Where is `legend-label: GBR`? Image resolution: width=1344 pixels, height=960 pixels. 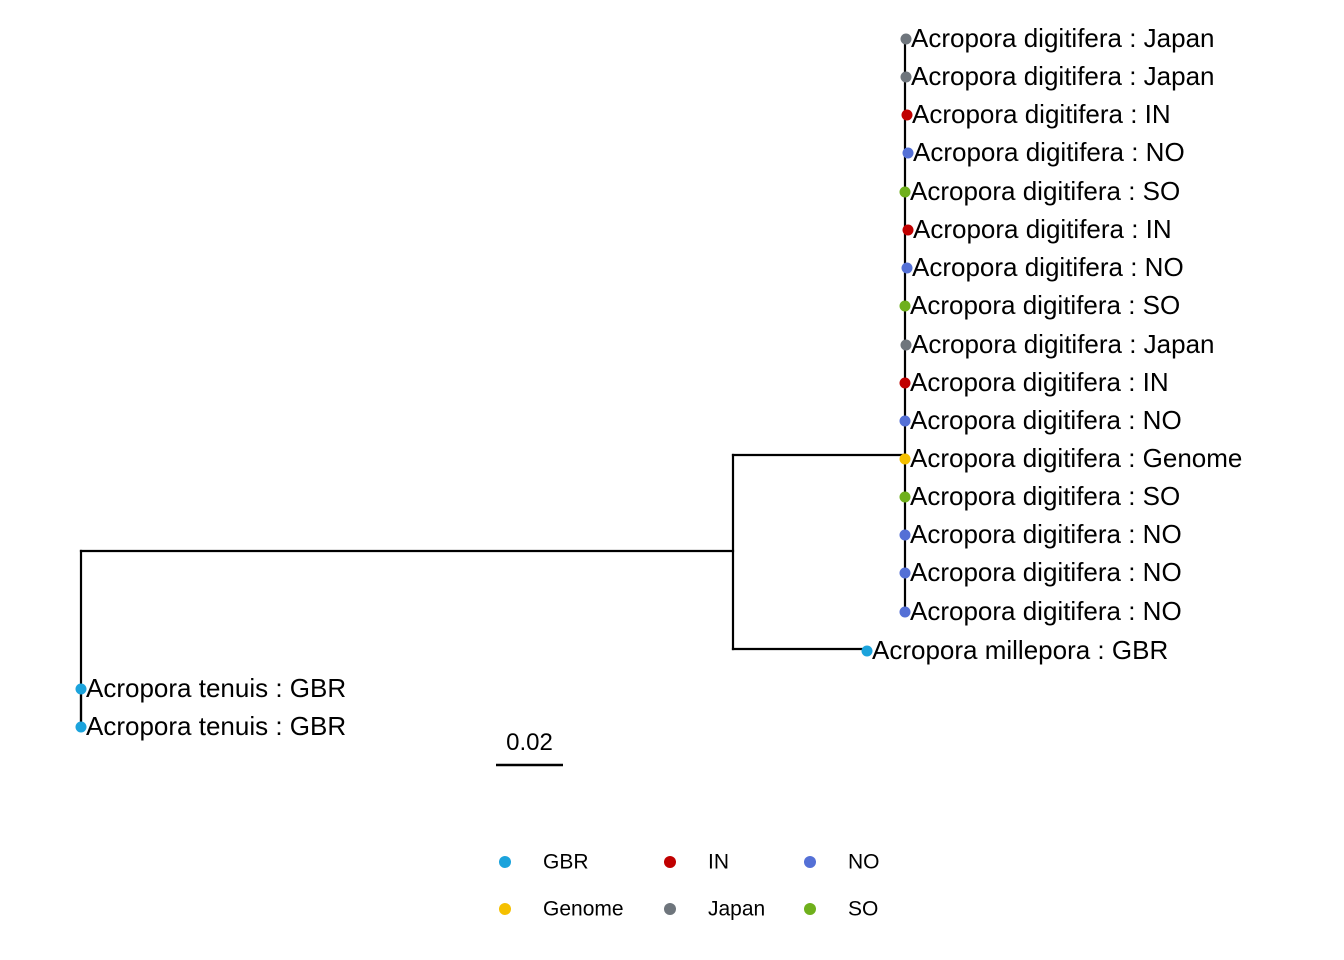 legend-label: GBR is located at coordinates (566, 862).